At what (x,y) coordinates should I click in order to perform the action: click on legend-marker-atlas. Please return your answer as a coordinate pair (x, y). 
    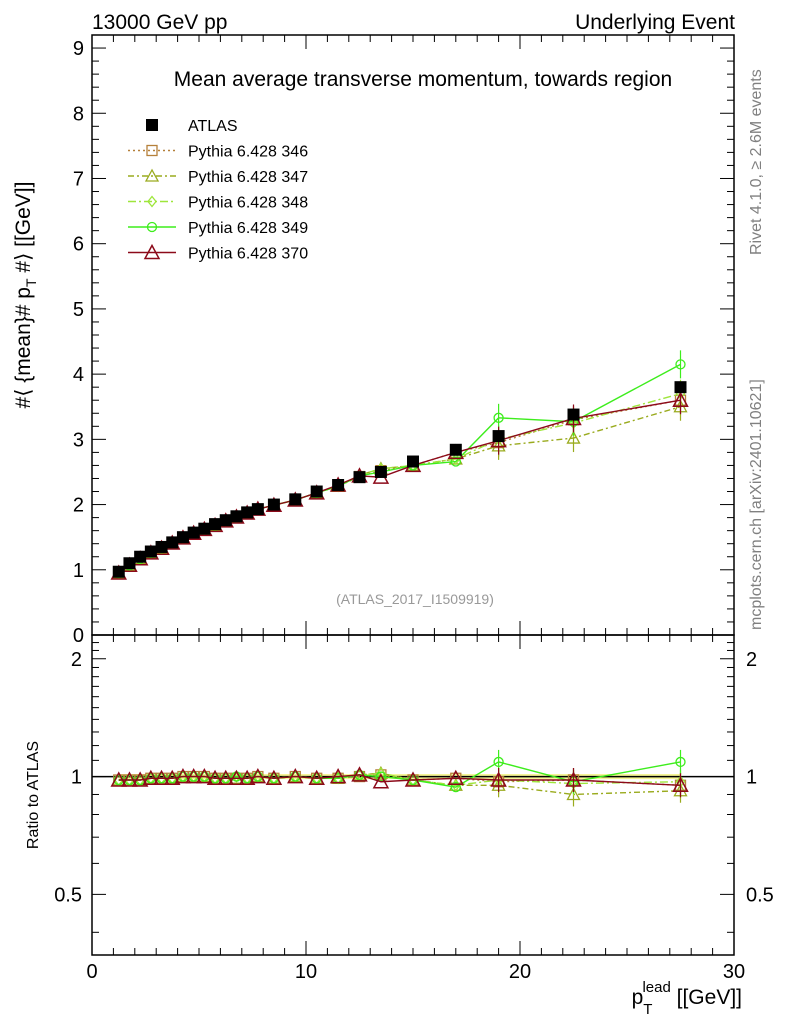
    Looking at the image, I should click on (152, 125).